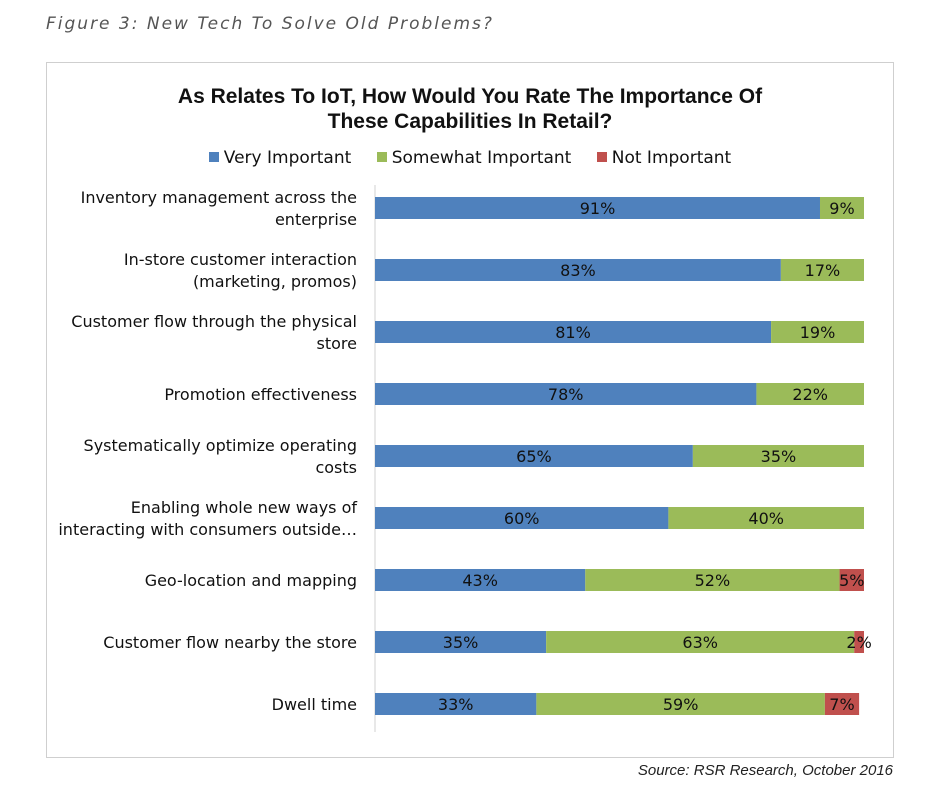 This screenshot has height=793, width=945. I want to click on data-label-very-important: 60%, so click(522, 518).